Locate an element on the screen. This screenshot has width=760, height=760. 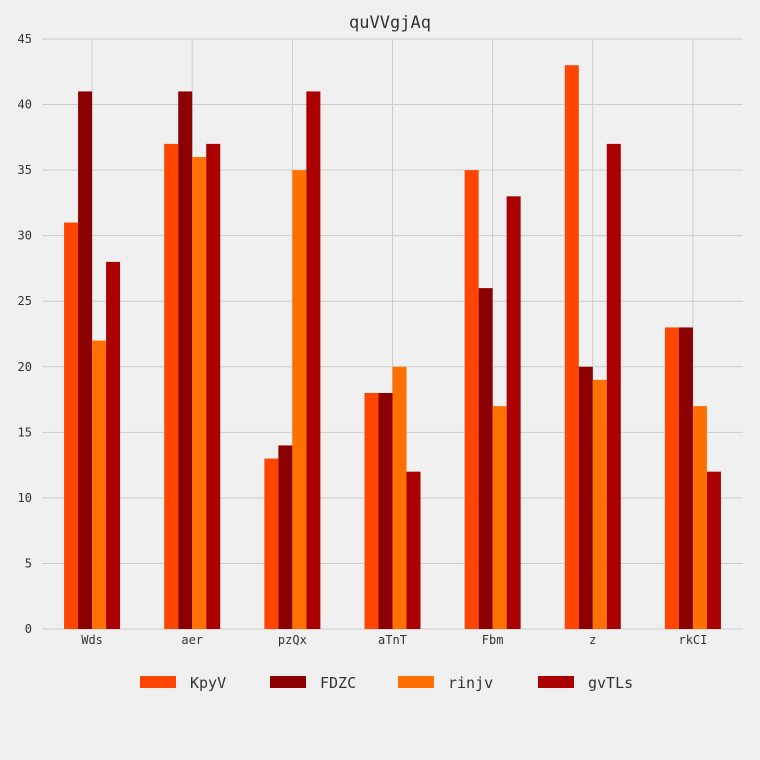
y-tick-label: 5 is located at coordinates (28, 563).